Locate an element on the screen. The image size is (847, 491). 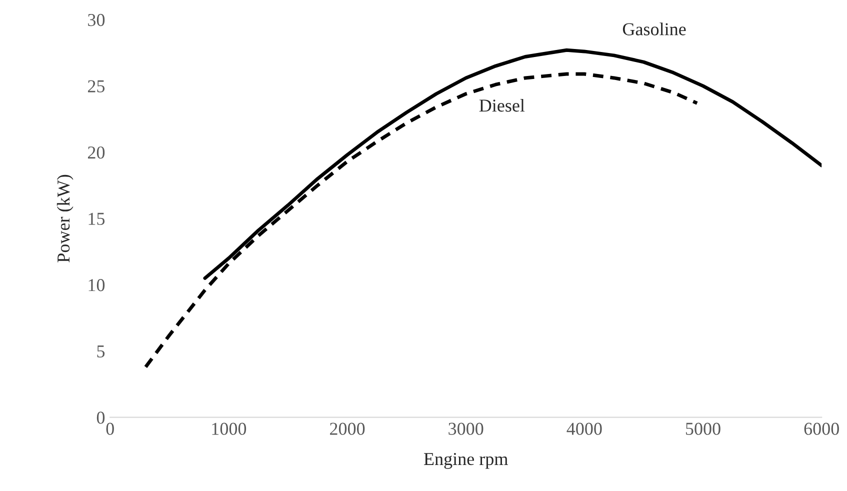
y-tick-label: 20 is located at coordinates (96, 152).